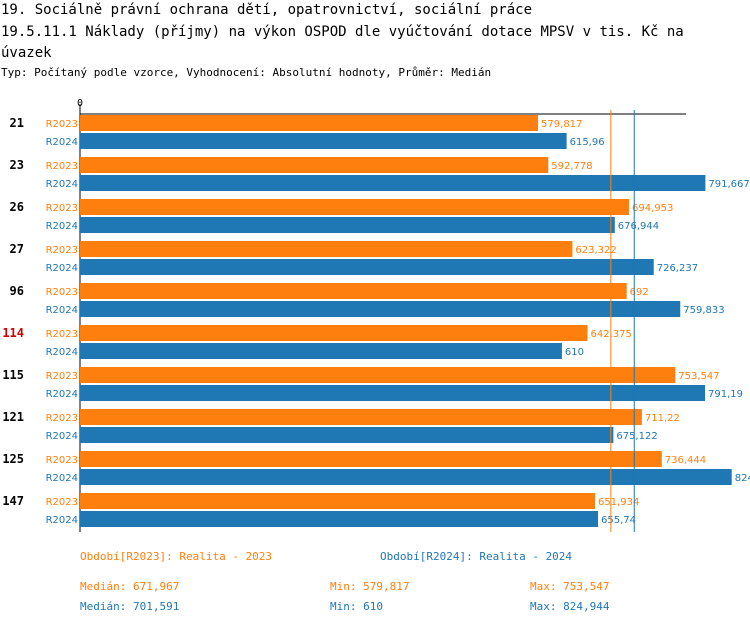 This screenshot has height=624, width=750. Describe the element at coordinates (638, 226) in the screenshot. I see `bar-value-label: 676,944` at that location.